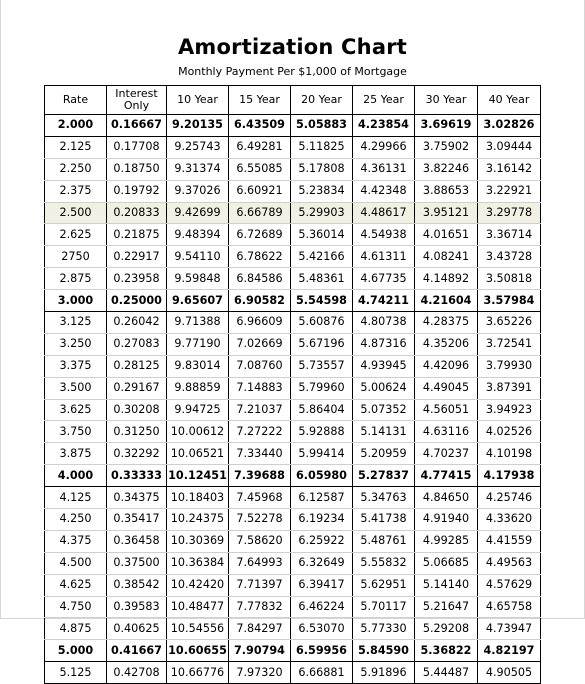  What do you see at coordinates (75, 279) in the screenshot?
I see `cell-rate: 2.875` at bounding box center [75, 279].